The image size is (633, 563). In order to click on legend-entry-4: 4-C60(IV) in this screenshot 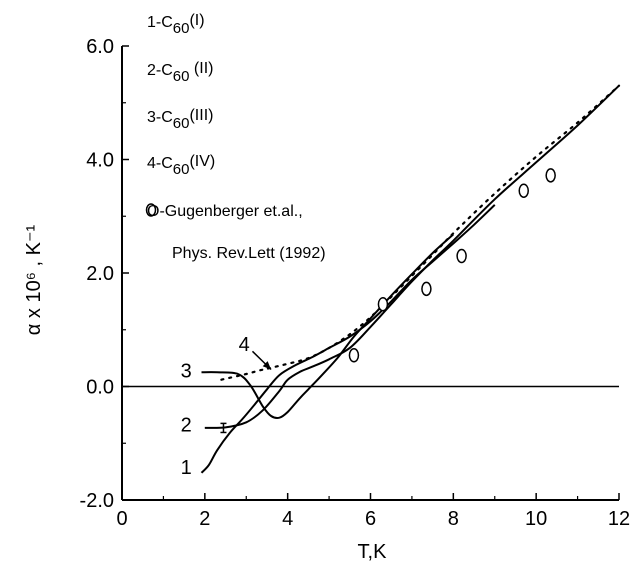, I will do `click(181, 165)`.